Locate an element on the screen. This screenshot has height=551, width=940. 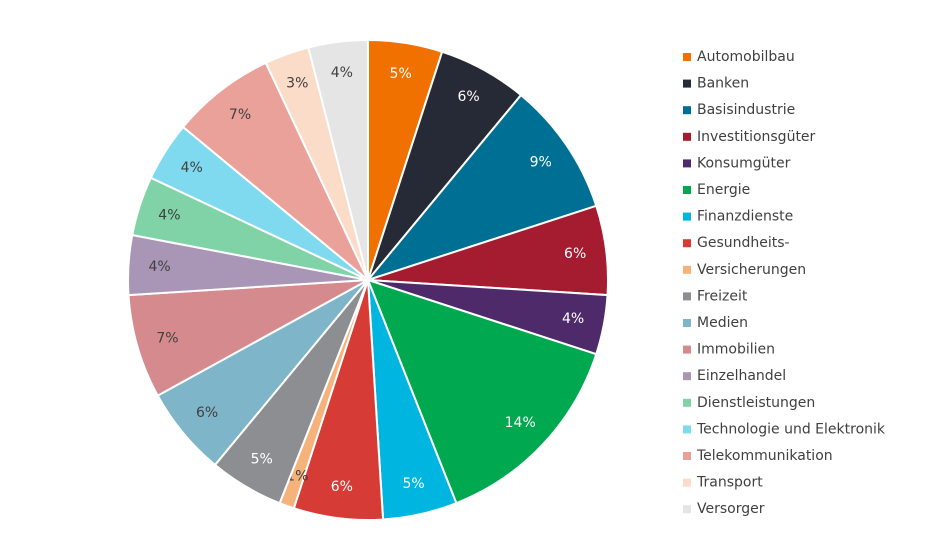
legend-label: Investitionsgüter is located at coordinates (756, 137).